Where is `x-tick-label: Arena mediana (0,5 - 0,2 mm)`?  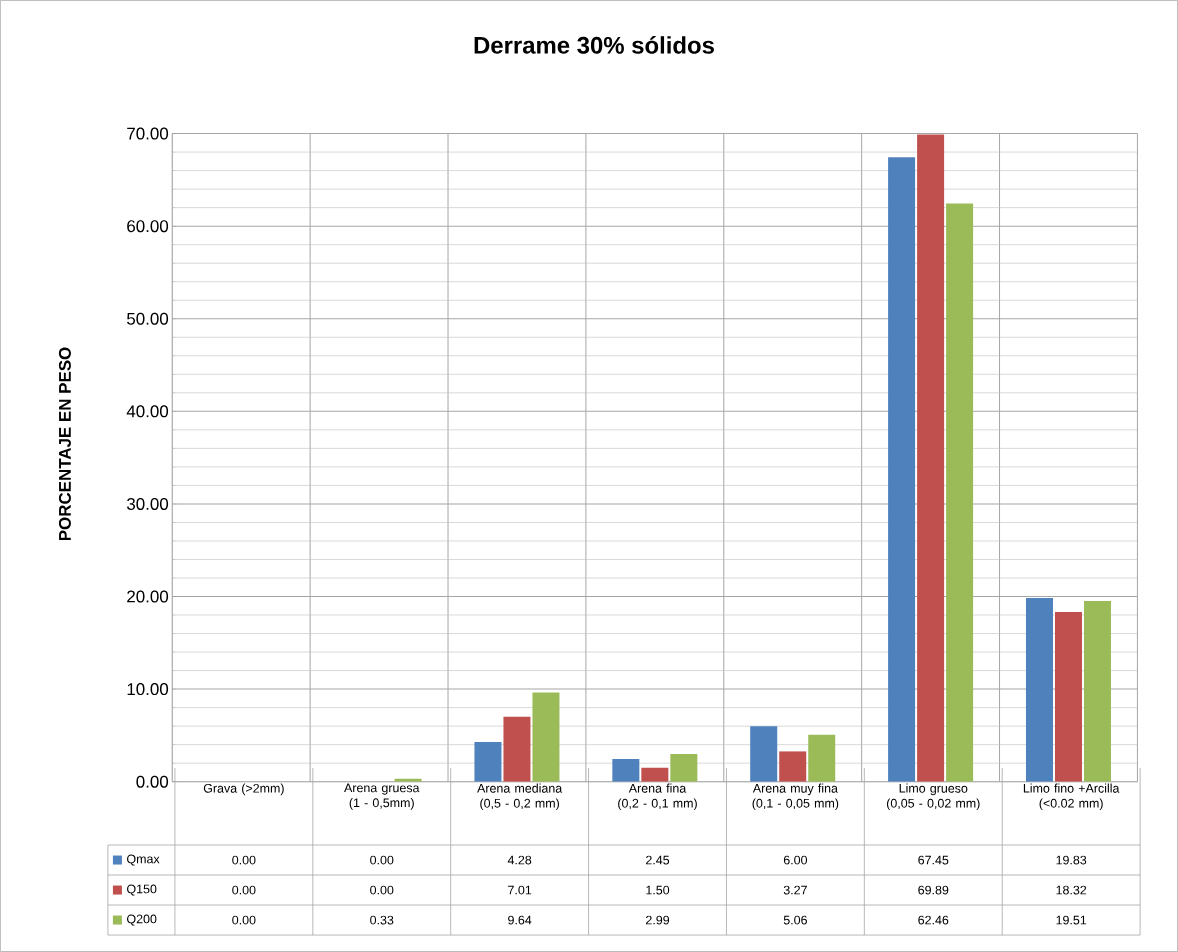
x-tick-label: Arena mediana (0,5 - 0,2 mm) is located at coordinates (520, 797).